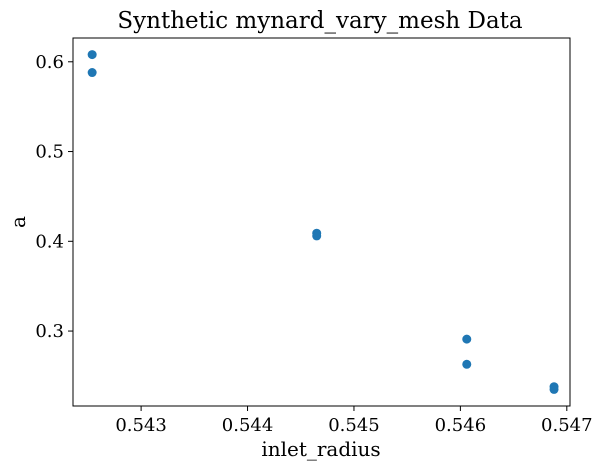 The height and width of the screenshot is (471, 594). Describe the element at coordinates (49, 62) in the screenshot. I see `y-tick-label-4: 0.6` at that location.